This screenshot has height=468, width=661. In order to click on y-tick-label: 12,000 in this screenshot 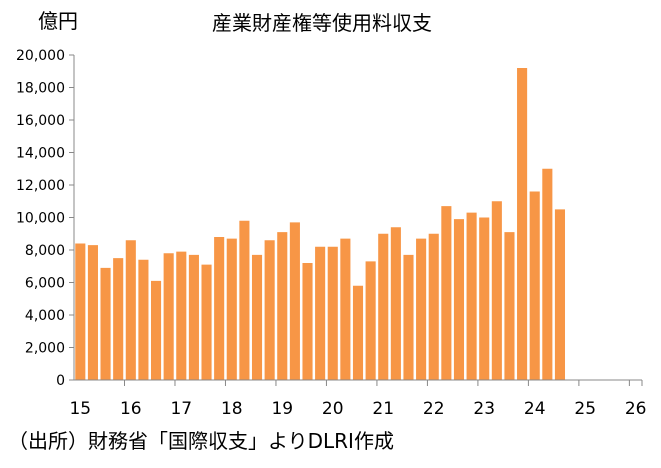, I will do `click(40, 186)`.